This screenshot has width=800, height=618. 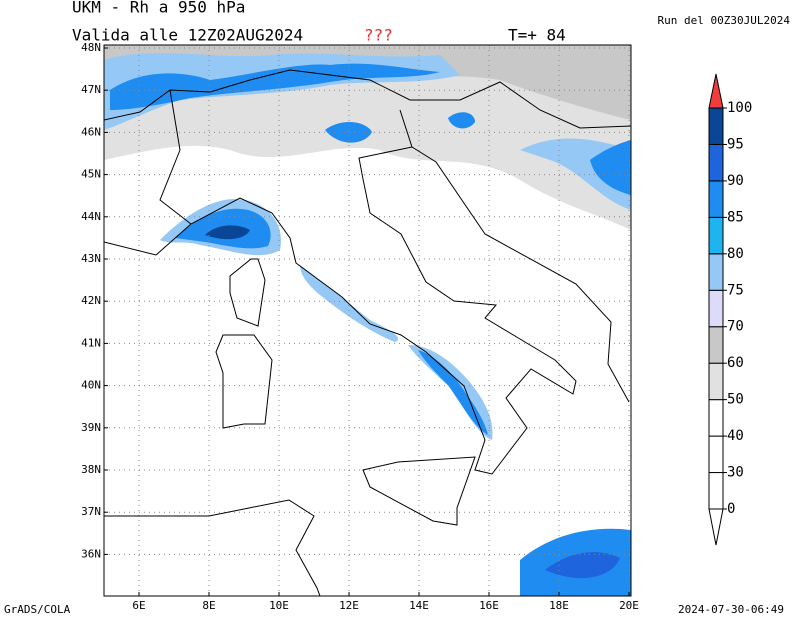 What do you see at coordinates (735, 436) in the screenshot?
I see `colorbar-label: 40` at bounding box center [735, 436].